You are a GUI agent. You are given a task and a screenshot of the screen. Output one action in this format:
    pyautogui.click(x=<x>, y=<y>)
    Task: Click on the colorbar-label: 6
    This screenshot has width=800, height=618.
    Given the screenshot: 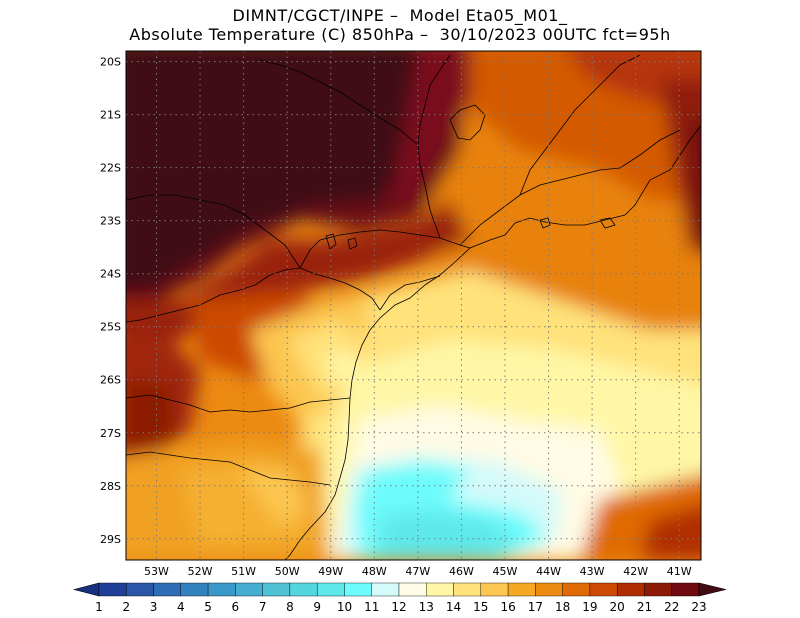 What is the action you would take?
    pyautogui.click(x=236, y=607)
    